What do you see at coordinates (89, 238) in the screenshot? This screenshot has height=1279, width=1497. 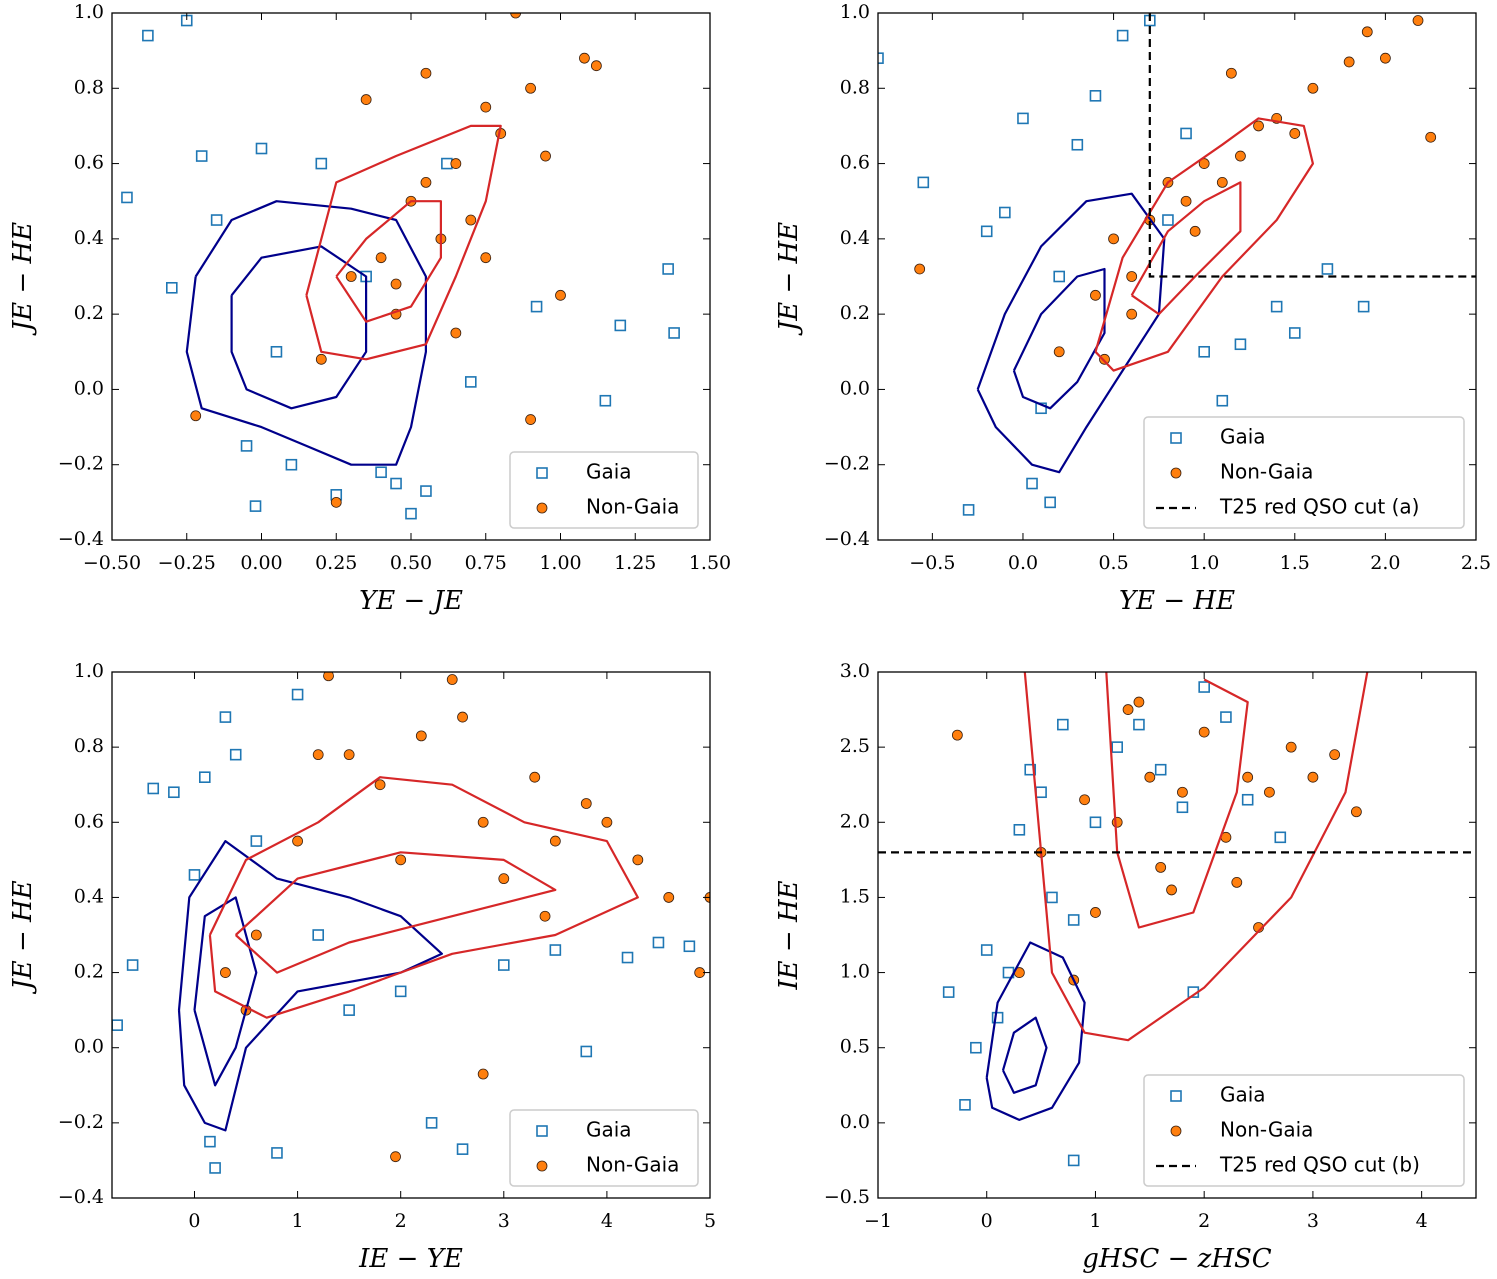 I see `y-tick-label: 0.4` at bounding box center [89, 238].